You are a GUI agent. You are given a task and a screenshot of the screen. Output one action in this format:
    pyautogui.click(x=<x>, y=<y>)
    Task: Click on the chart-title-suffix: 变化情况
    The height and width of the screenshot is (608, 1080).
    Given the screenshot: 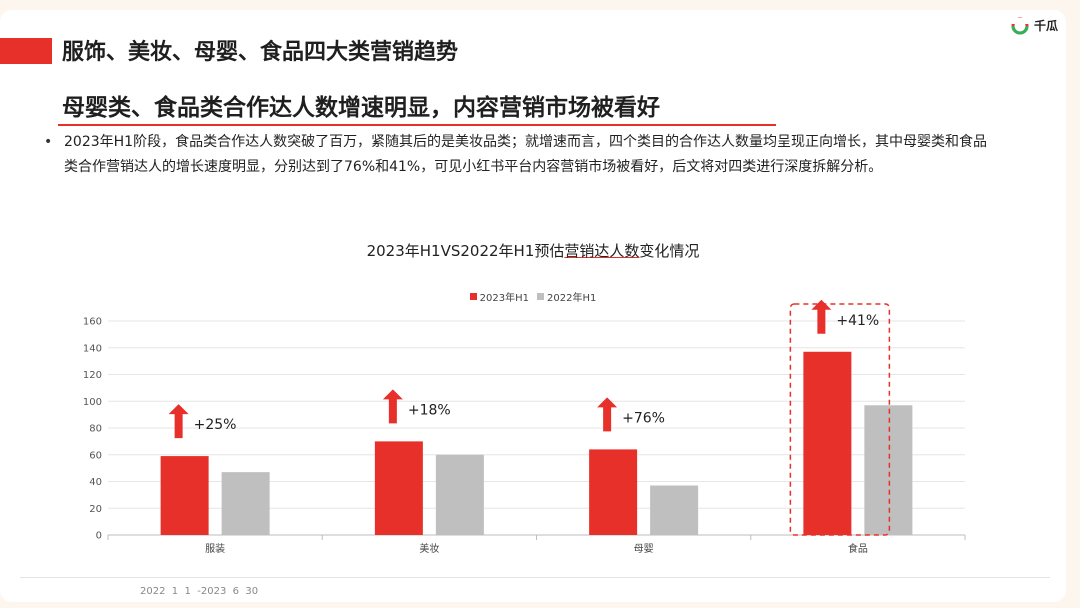 What is the action you would take?
    pyautogui.click(x=669, y=251)
    